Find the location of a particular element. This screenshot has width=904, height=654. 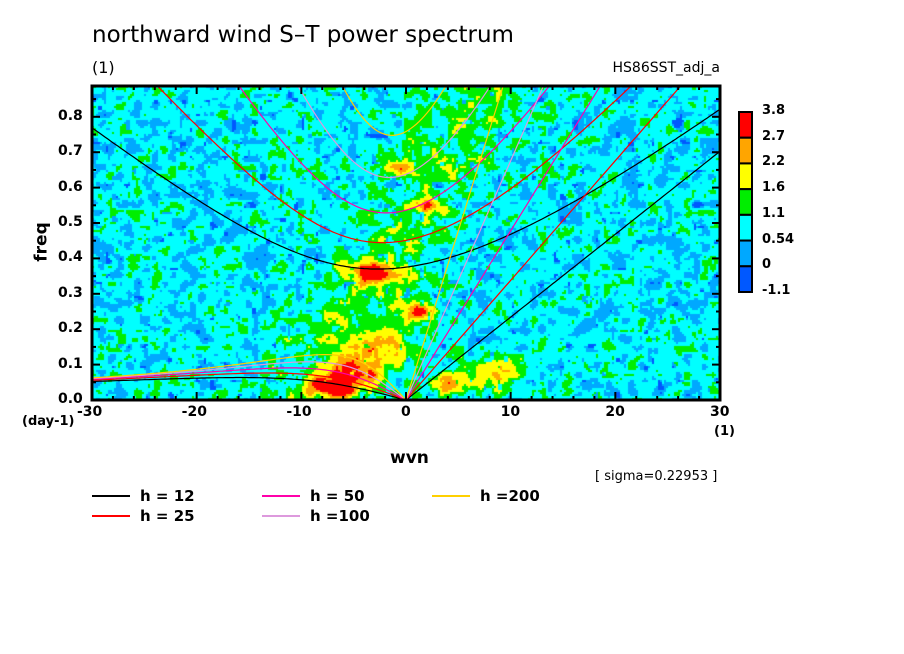

kelvin-curve-h100 is located at coordinates (475, 243).